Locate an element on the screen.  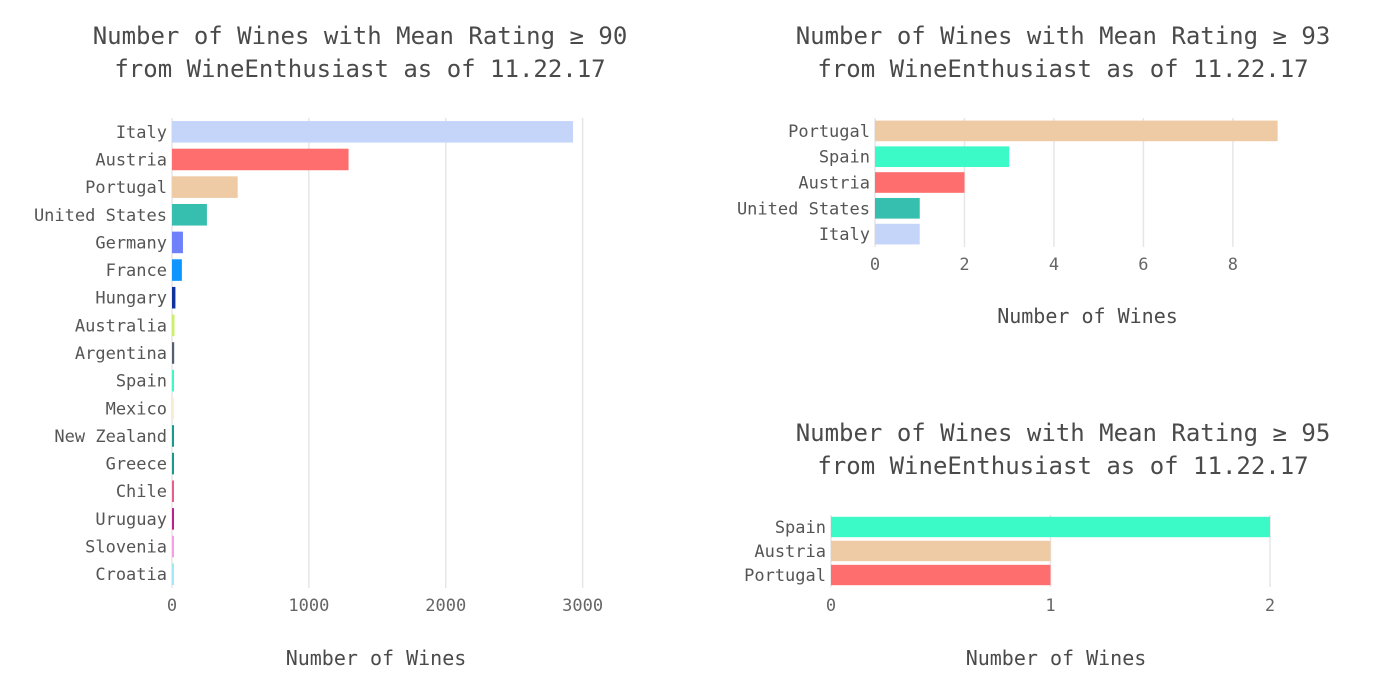
x-tick-label: 1000 is located at coordinates (308, 606).